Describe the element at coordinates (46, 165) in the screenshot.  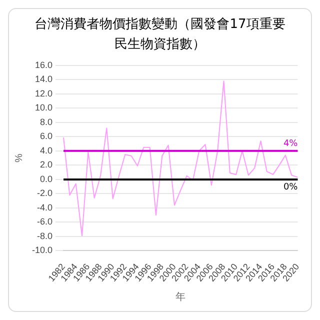
I see `y-tick-label: 2.0` at that location.